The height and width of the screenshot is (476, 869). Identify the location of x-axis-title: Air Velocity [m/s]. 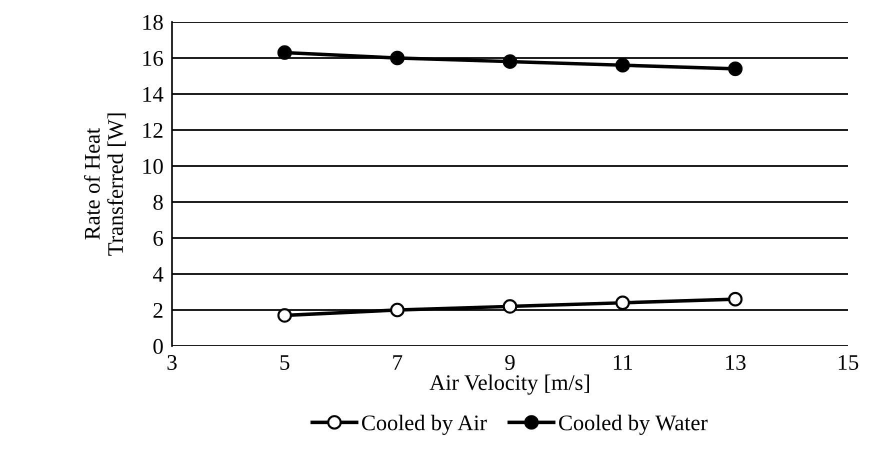
(509, 384).